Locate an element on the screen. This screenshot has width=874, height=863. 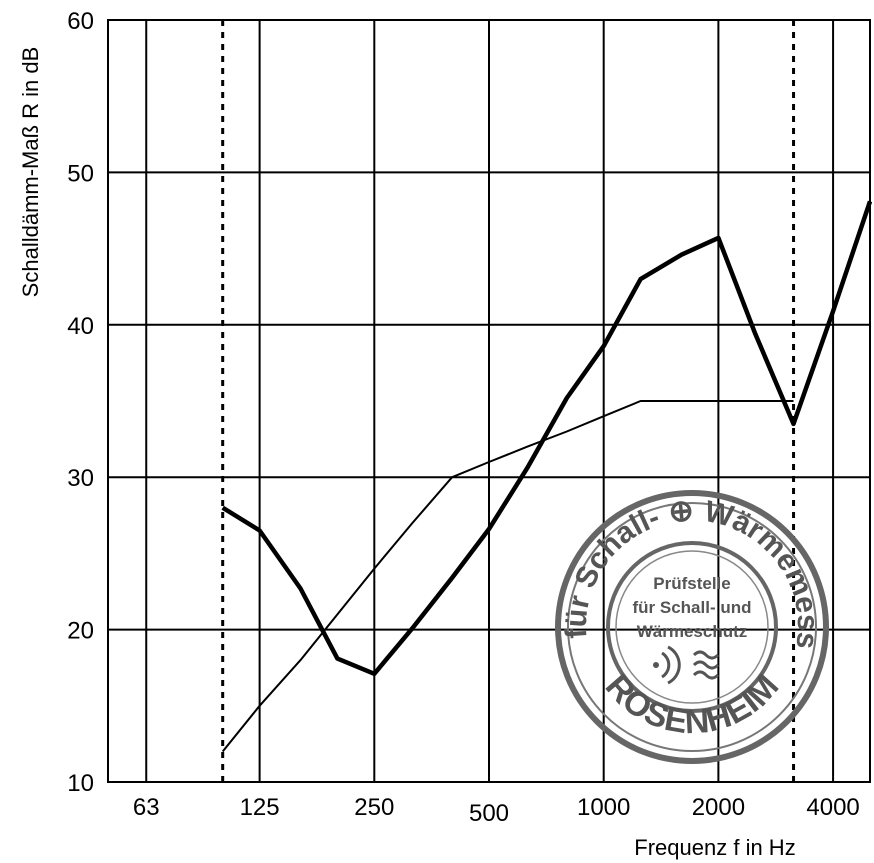
x-axis-label: Frequenz f in Hz is located at coordinates (714, 847).